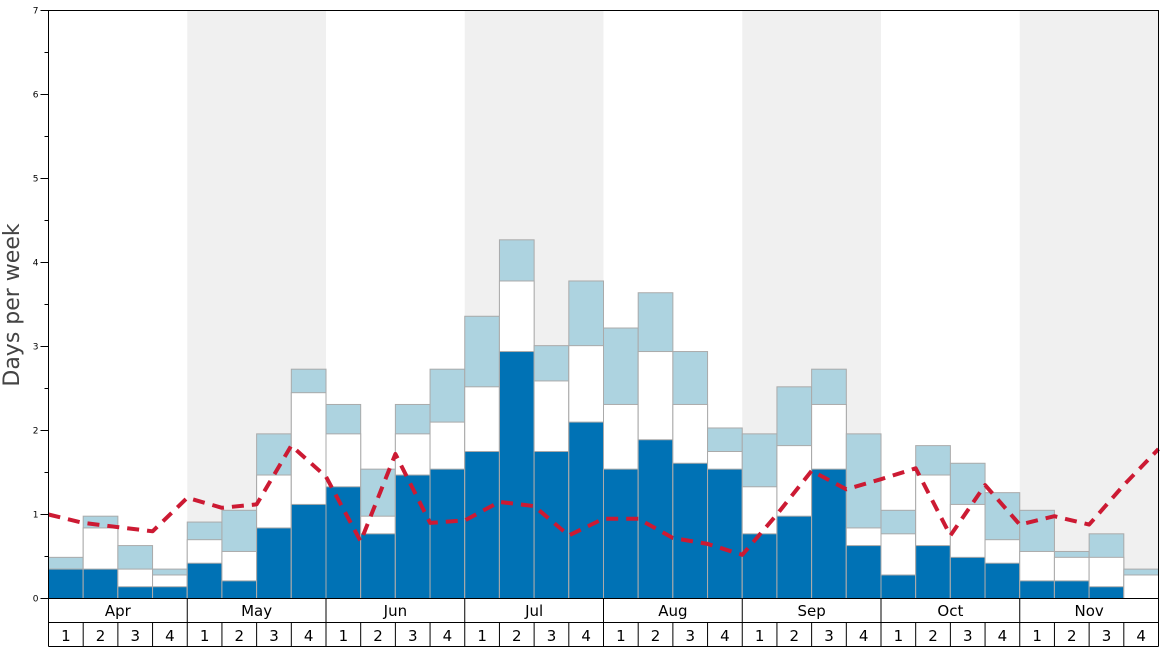  What do you see at coordinates (533, 611) in the screenshot?
I see `month-label-jul: Jul` at bounding box center [533, 611].